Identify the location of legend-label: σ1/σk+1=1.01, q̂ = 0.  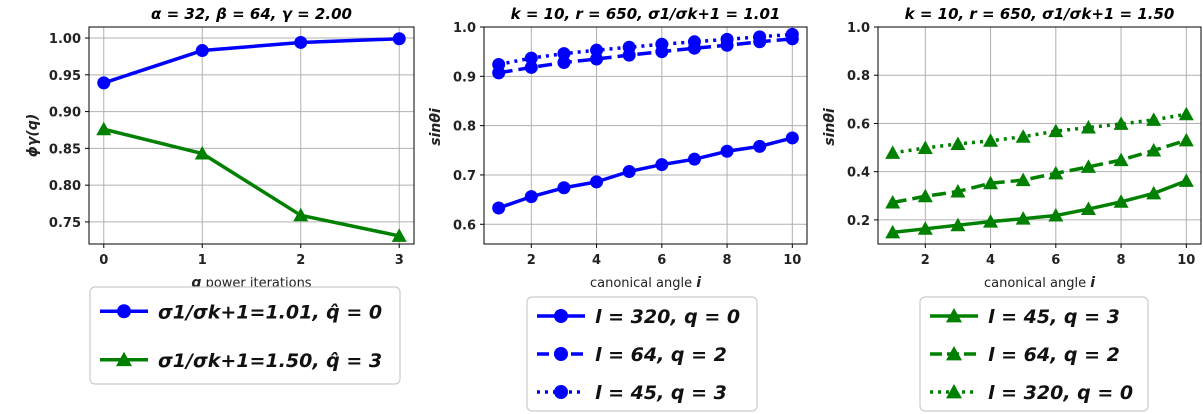
(270, 312).